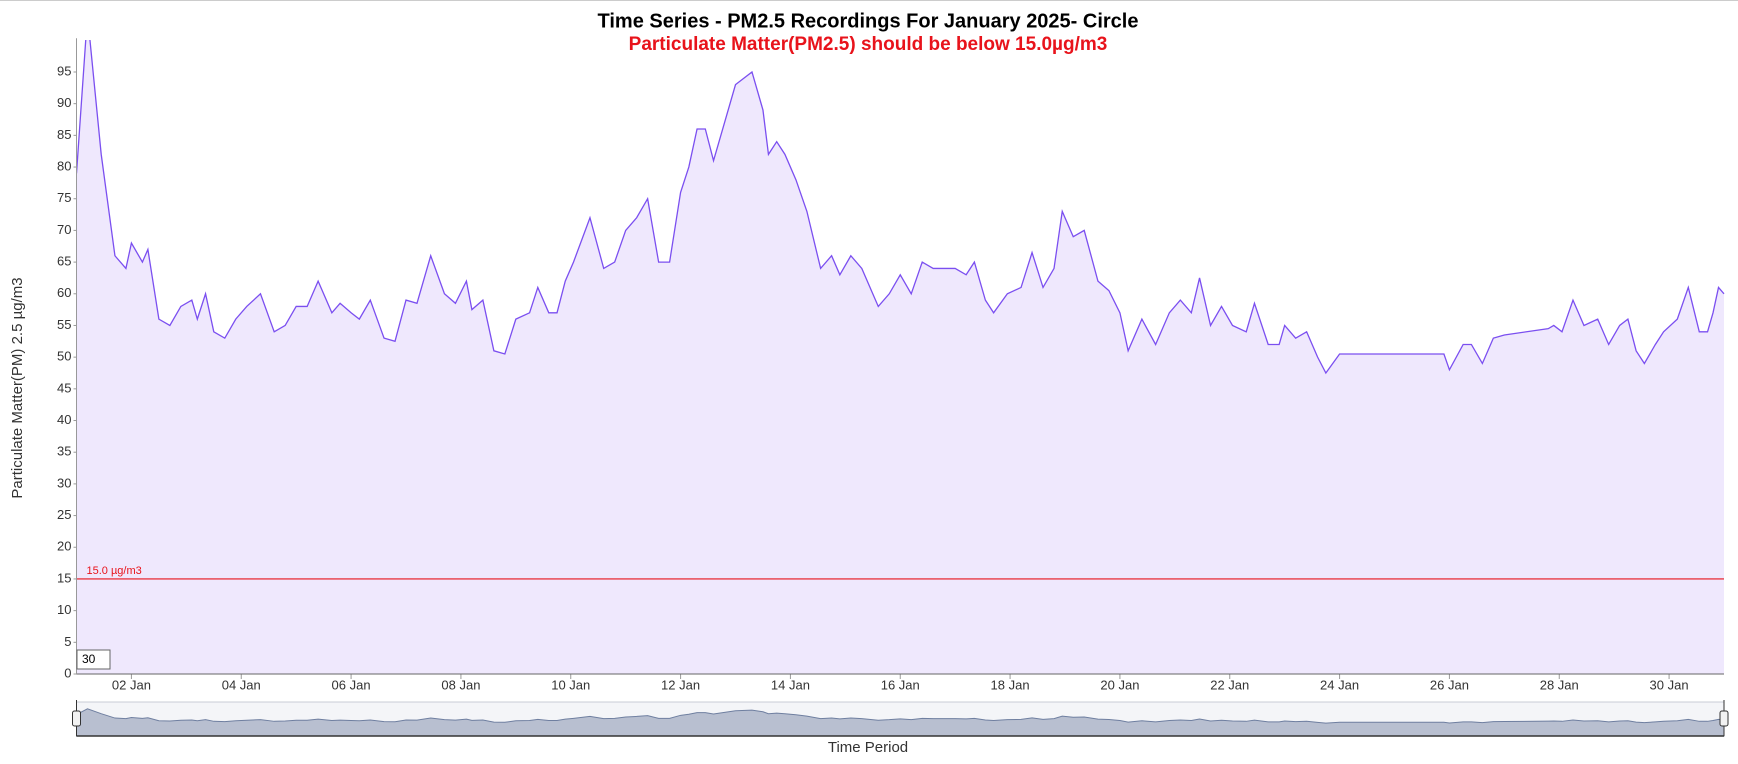 Image resolution: width=1738 pixels, height=764 pixels. What do you see at coordinates (900, 722) in the screenshot?
I see `navigator-area` at bounding box center [900, 722].